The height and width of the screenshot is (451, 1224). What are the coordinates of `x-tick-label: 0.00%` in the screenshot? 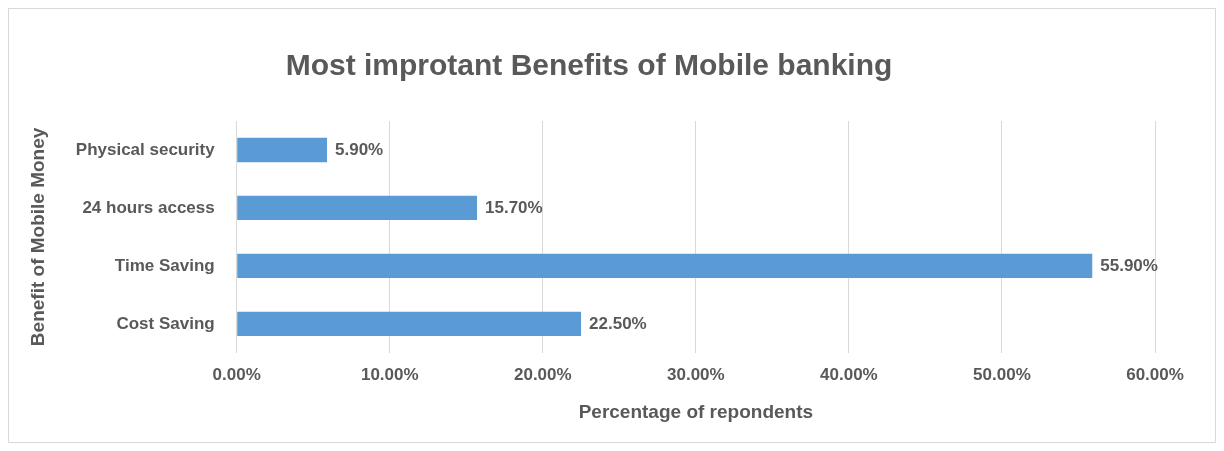 It's located at (236, 374).